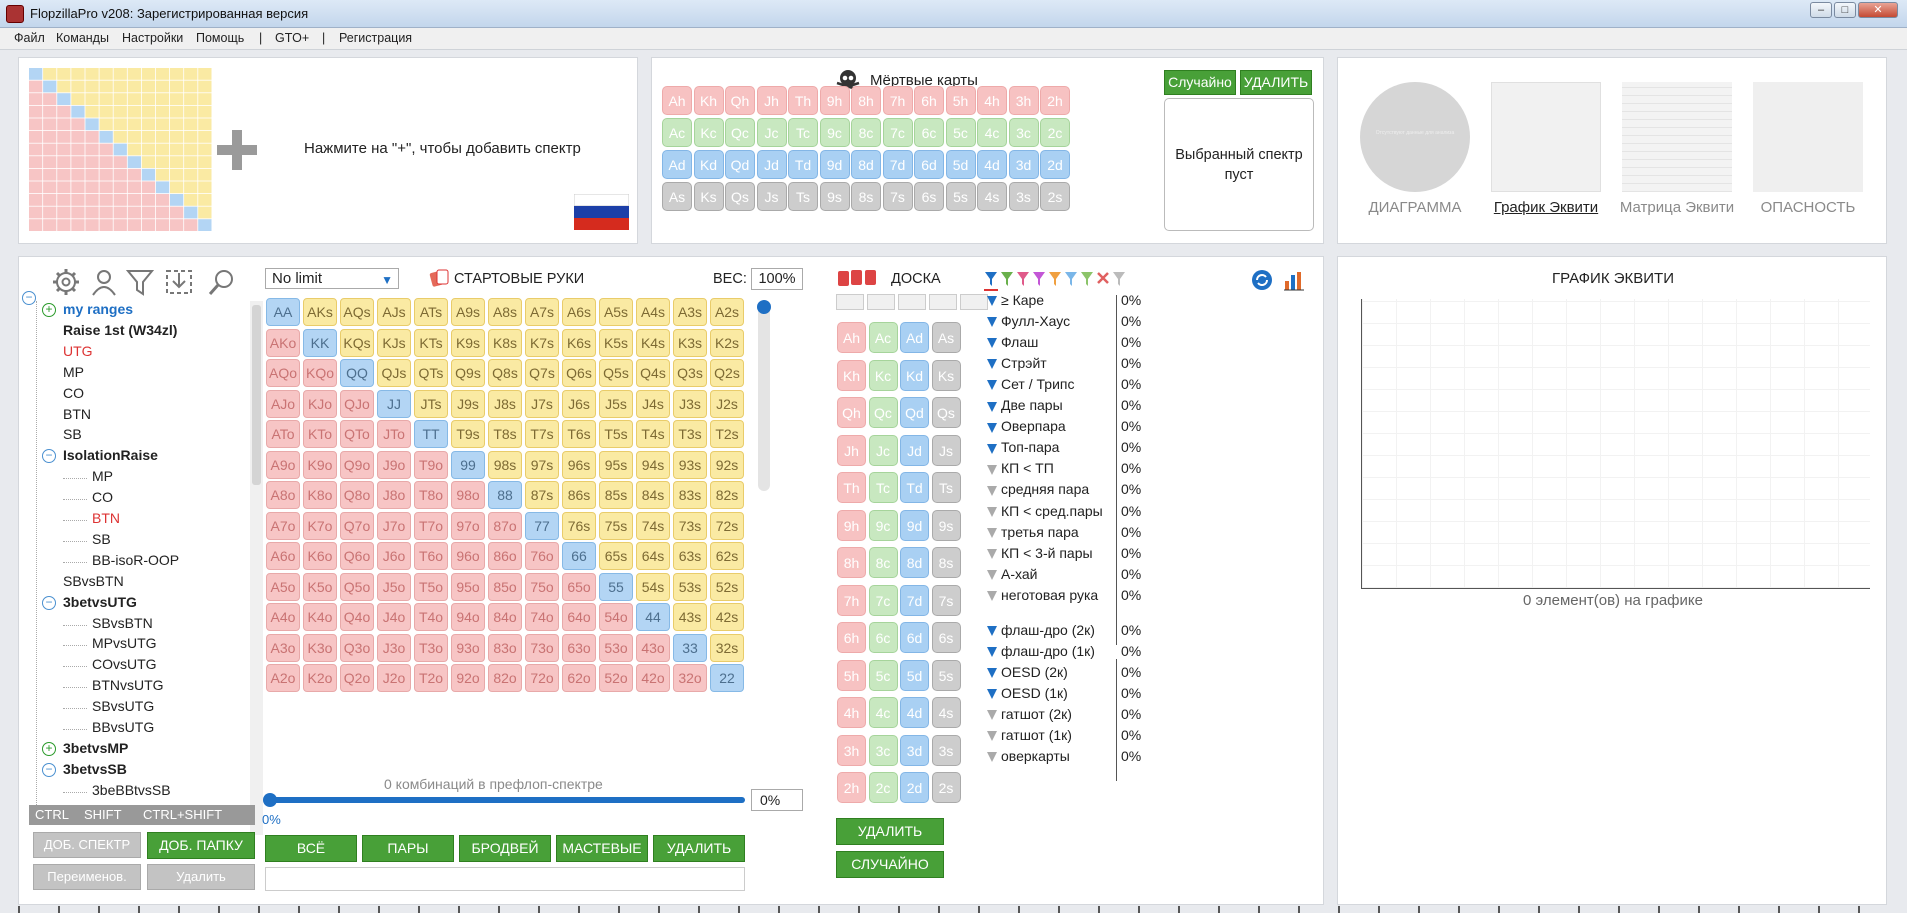  Describe the element at coordinates (93, 581) in the screenshot. I see `tree-item: SBvsBTN` at that location.